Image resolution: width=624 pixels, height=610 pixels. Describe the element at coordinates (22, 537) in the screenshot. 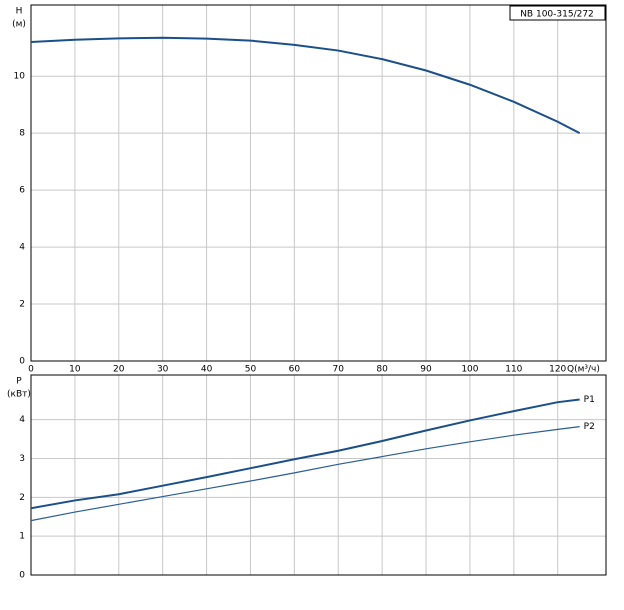

I see `y-tick-label: 1` at that location.